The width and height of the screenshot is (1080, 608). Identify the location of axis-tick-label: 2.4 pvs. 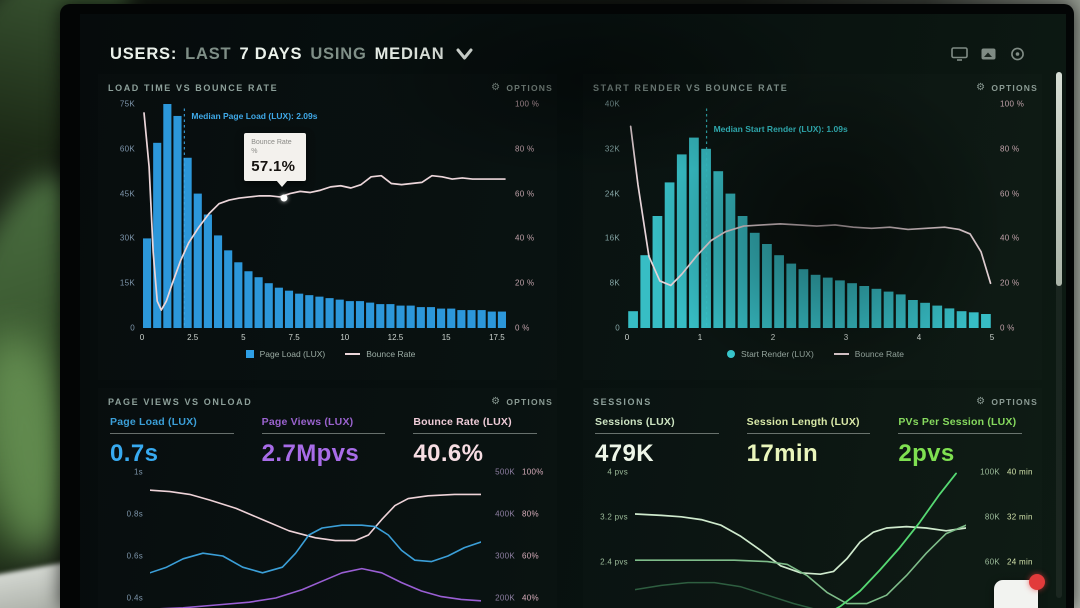
(614, 562).